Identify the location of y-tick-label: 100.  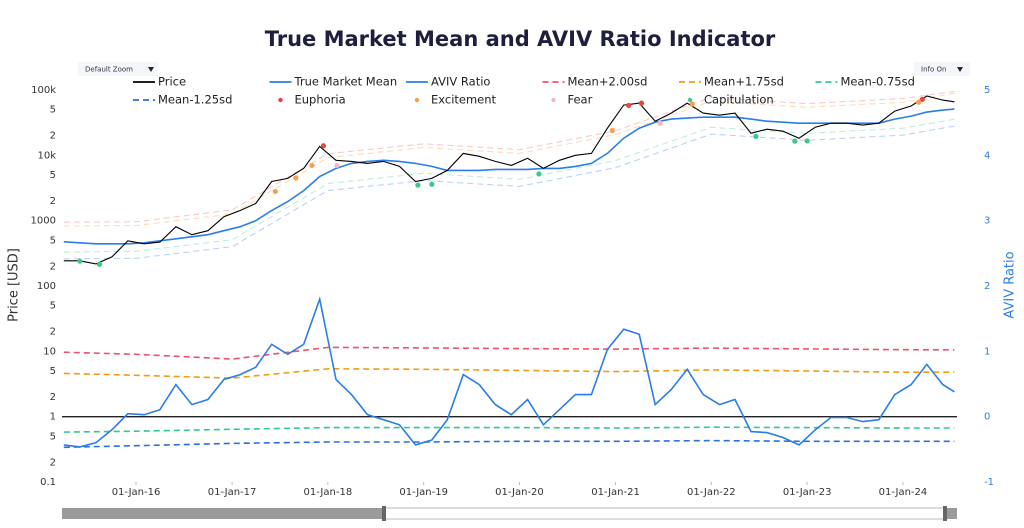
(46, 286).